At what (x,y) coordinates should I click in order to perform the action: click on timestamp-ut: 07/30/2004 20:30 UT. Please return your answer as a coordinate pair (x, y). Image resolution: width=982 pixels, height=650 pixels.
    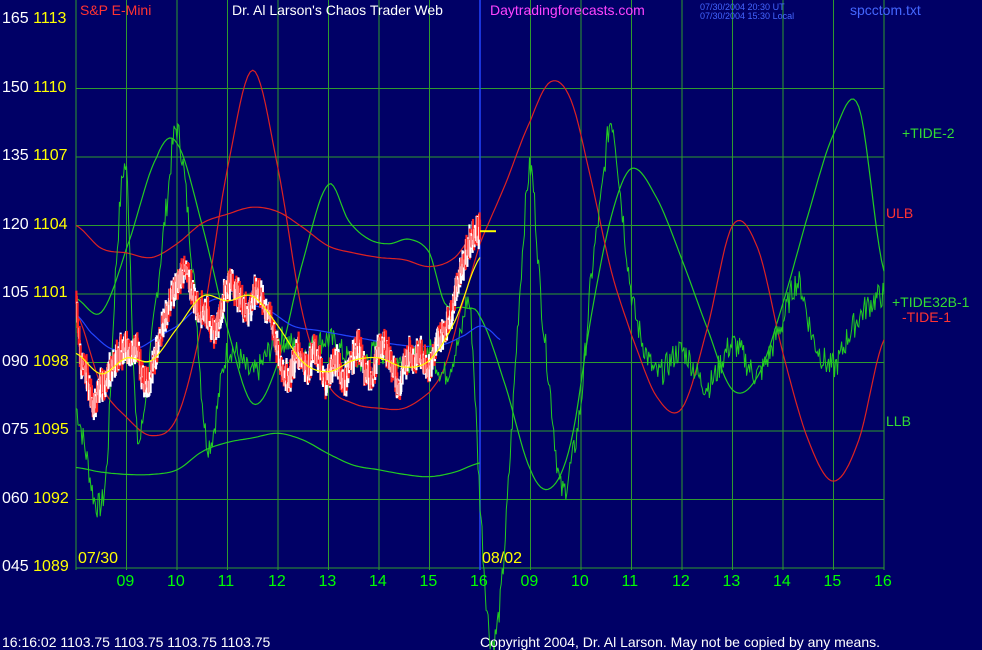
    Looking at the image, I should click on (742, 7).